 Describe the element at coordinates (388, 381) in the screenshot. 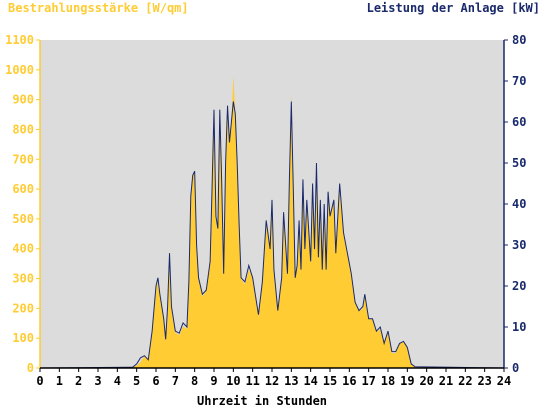

I see `x-tick-label: 18` at that location.